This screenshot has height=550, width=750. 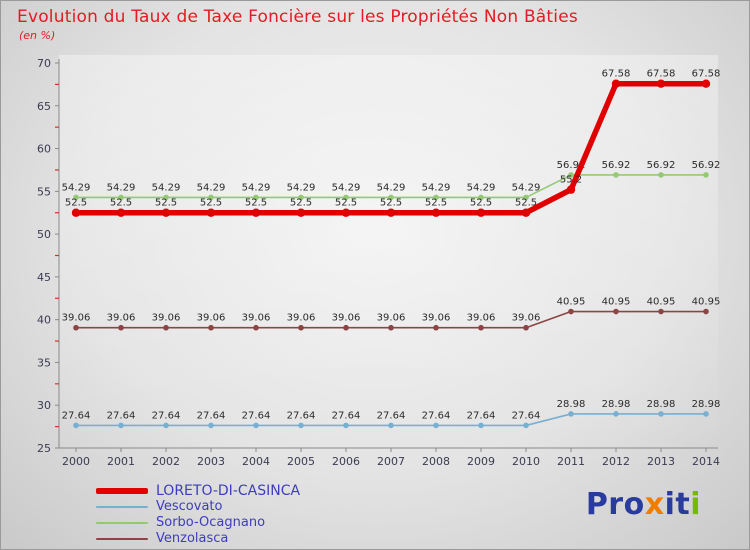 I want to click on legend-item-venzolasca: Venzolasca, so click(x=198, y=538).